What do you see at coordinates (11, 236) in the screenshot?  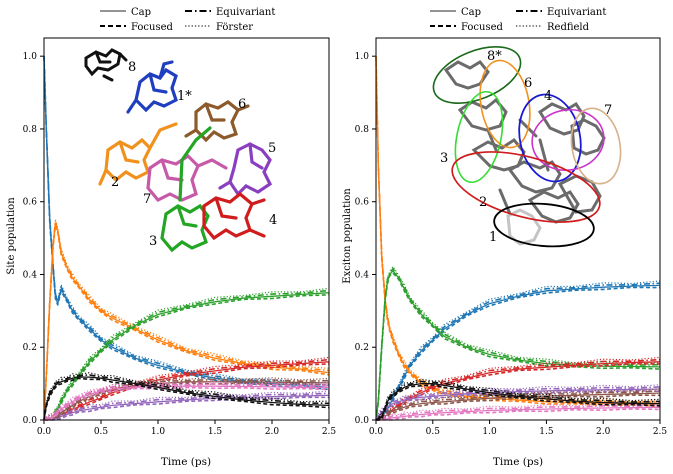 I see `y-axis-label: Site population` at bounding box center [11, 236].